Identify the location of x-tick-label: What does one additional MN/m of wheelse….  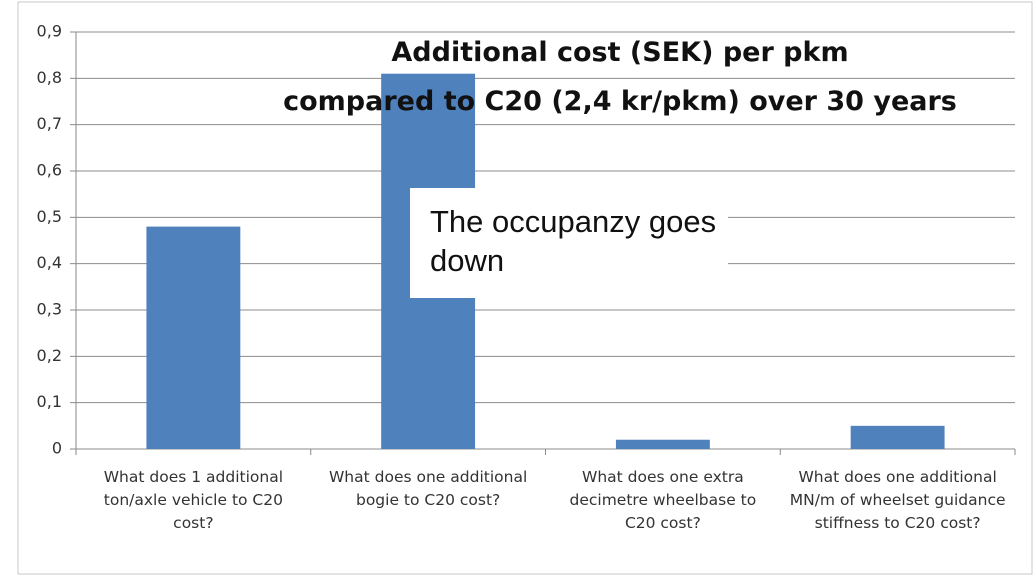
(897, 500).